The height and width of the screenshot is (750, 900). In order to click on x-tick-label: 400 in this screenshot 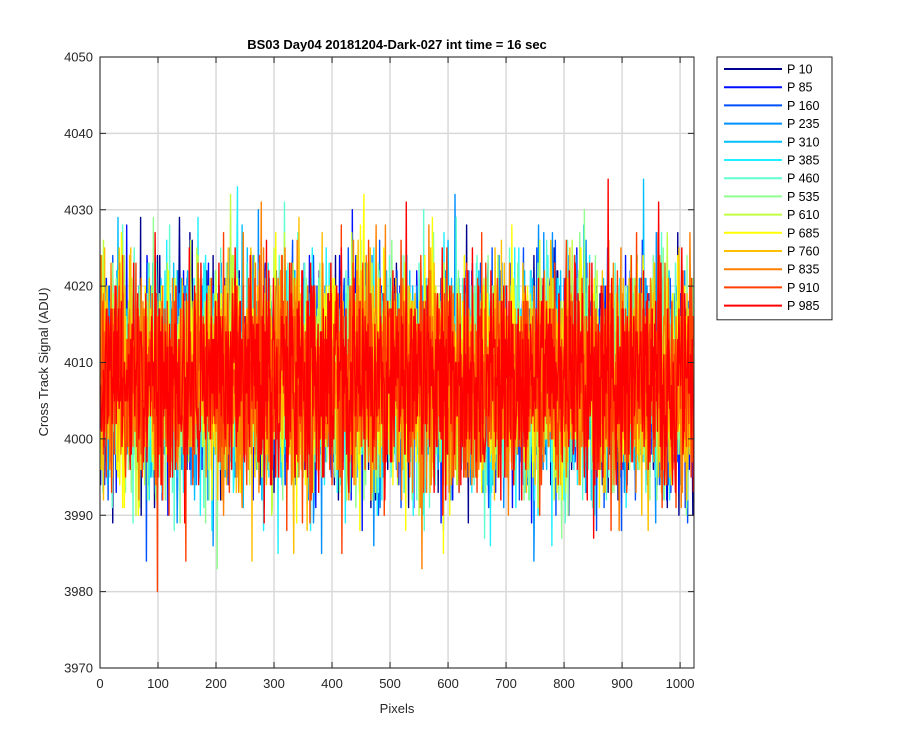, I will do `click(332, 683)`.